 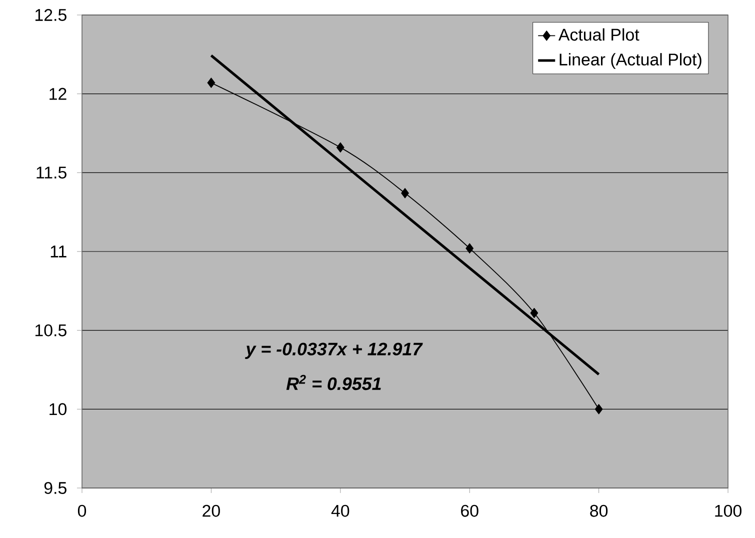 What do you see at coordinates (631, 61) in the screenshot?
I see `legend-label: Linear (Actual Plot)` at bounding box center [631, 61].